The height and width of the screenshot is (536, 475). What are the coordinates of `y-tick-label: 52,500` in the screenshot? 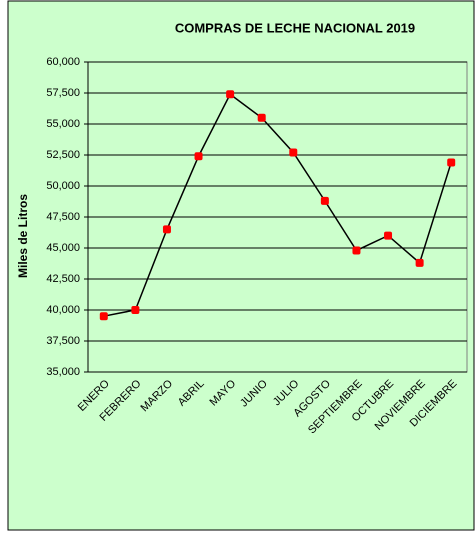 It's located at (63, 155).